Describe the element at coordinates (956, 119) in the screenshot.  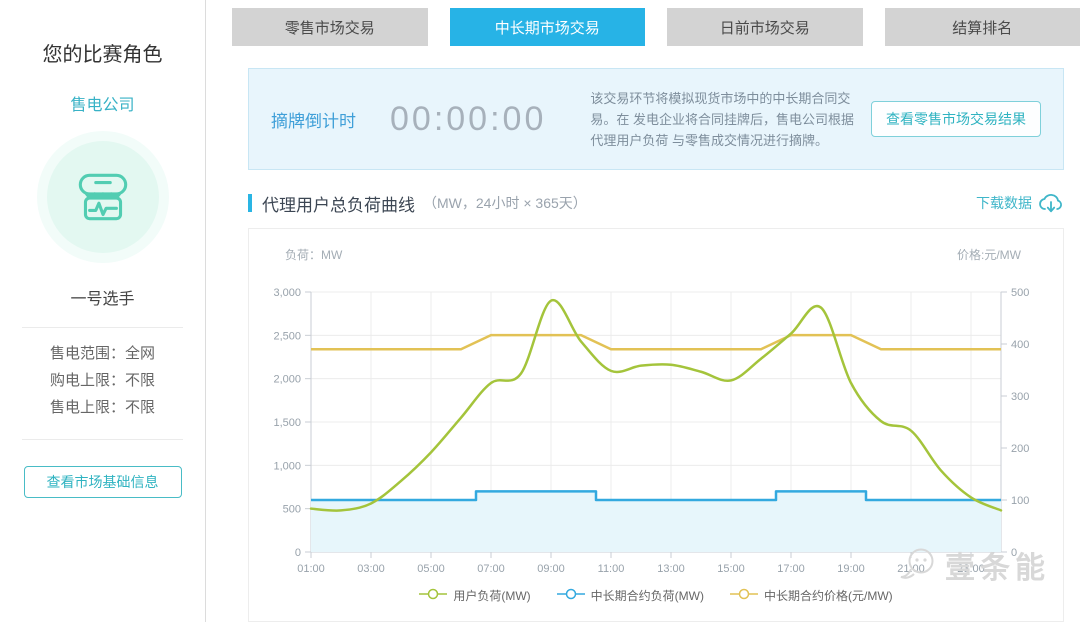
I see `view-retail-result-button: 查看零售市场交易结果` at that location.